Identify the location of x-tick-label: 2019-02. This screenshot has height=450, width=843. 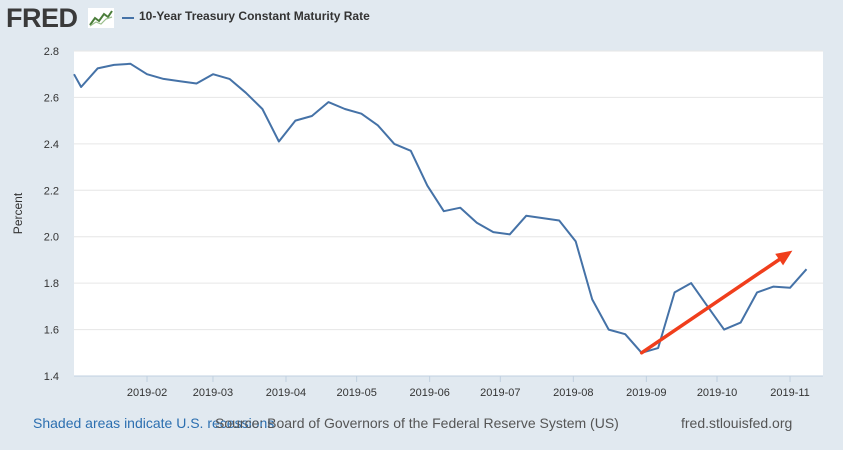
(147, 393).